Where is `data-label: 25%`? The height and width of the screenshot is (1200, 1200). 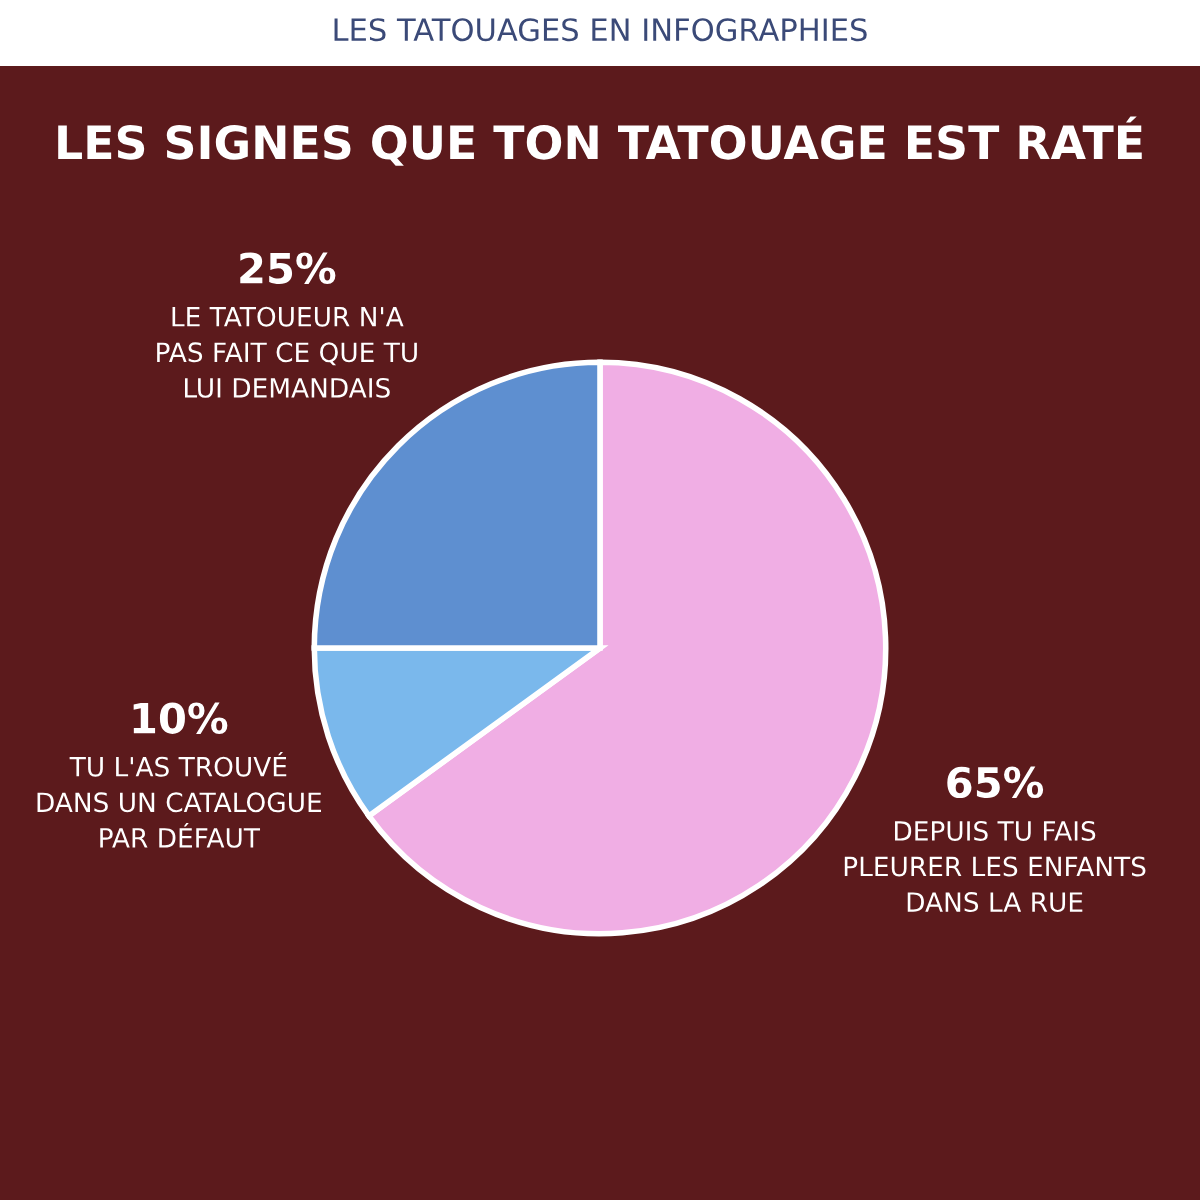 data-label: 25% is located at coordinates (288, 268).